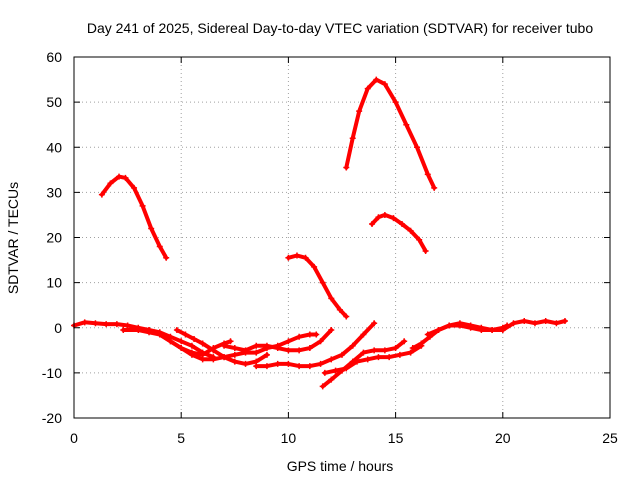 This screenshot has height=480, width=640. Describe the element at coordinates (54, 192) in the screenshot. I see `y-tick-label: 30` at that location.